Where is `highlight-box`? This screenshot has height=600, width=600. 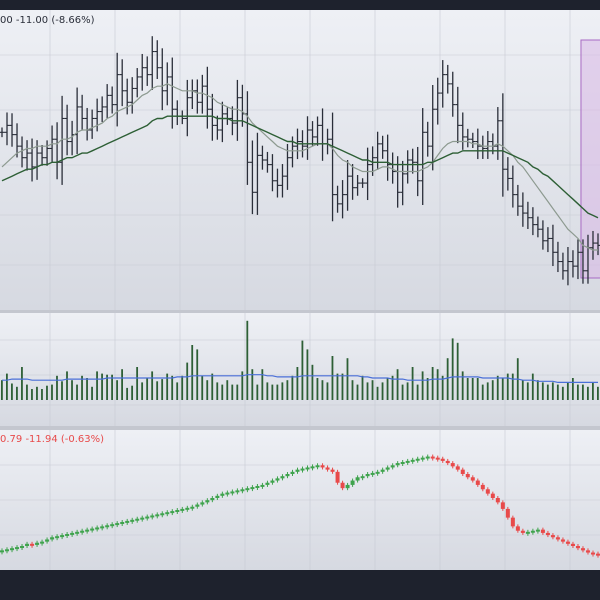 highlight-box is located at coordinates (590, 159).